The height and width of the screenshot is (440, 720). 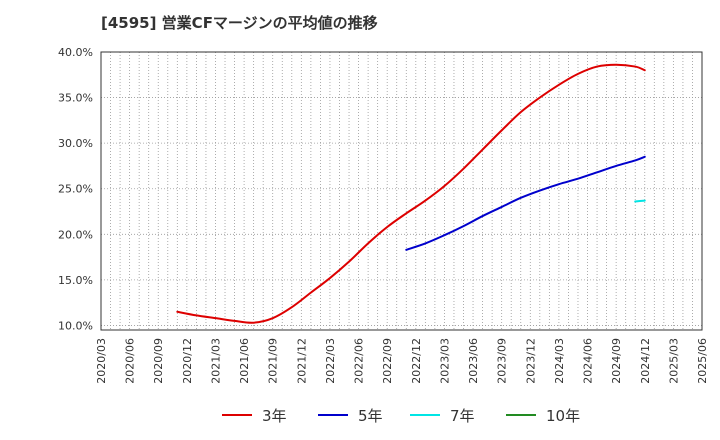 I want to click on x-tick-label: 2023/09, so click(x=502, y=361).